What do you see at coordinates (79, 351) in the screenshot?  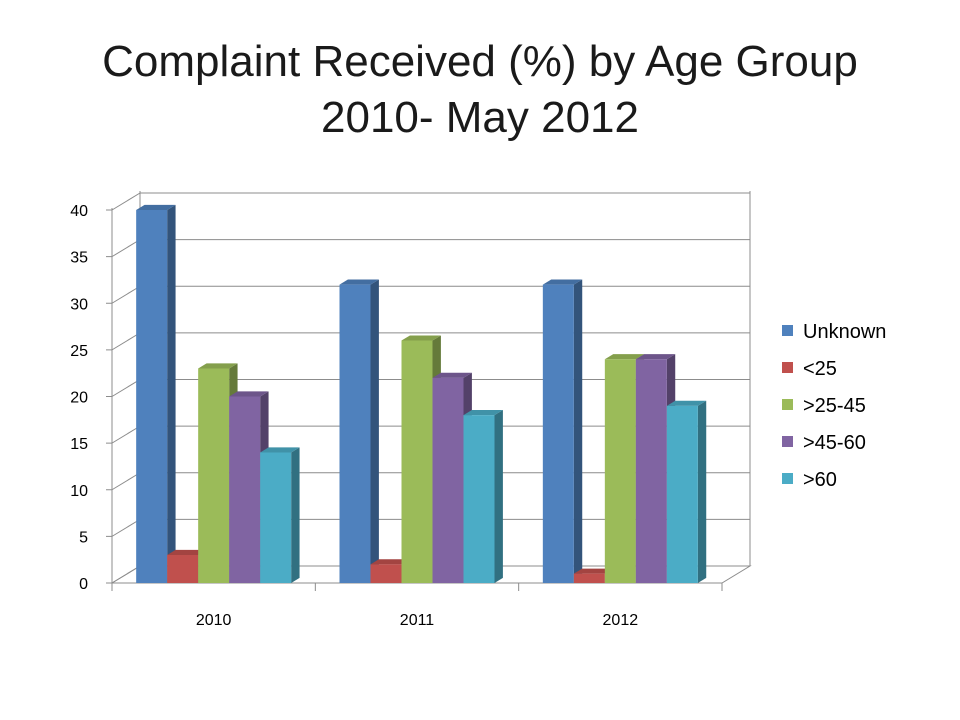 I see `y-tick-label: 25` at bounding box center [79, 351].